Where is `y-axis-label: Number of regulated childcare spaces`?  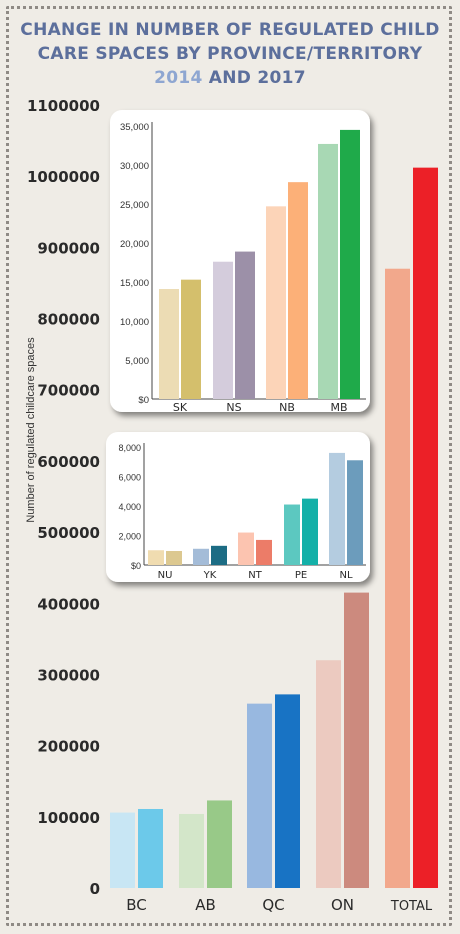
y-axis-label: Number of regulated childcare spaces is located at coordinates (31, 430).